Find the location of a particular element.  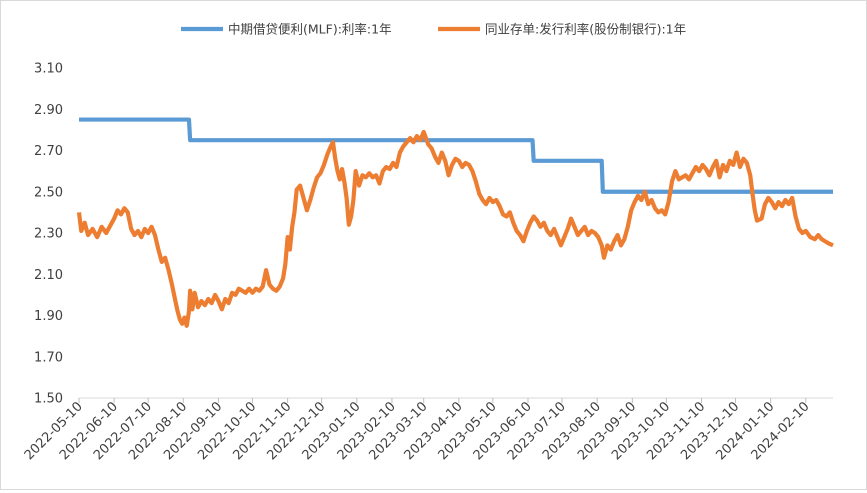

legend-label: 中期借贷便利(MLF):利率:1年 is located at coordinates (310, 29).